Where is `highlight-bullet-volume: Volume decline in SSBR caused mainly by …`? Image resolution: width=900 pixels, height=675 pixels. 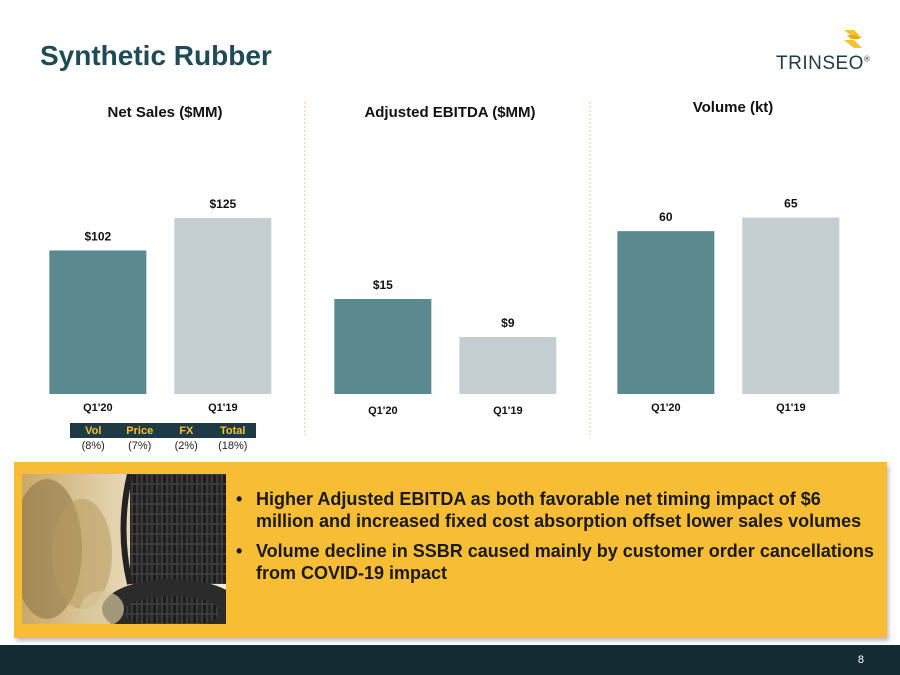 highlight-bullet-volume: Volume decline in SSBR caused mainly by … is located at coordinates (556, 562).